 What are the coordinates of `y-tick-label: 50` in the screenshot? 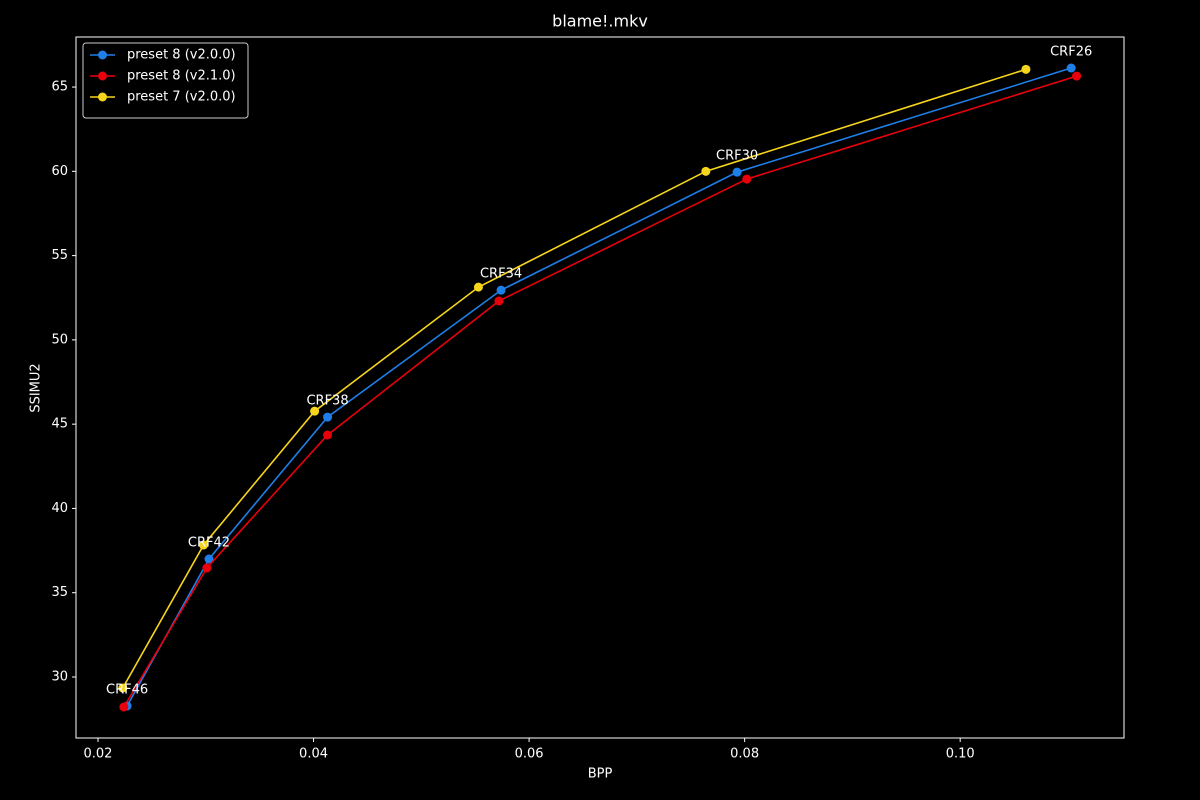 It's located at (59, 339).